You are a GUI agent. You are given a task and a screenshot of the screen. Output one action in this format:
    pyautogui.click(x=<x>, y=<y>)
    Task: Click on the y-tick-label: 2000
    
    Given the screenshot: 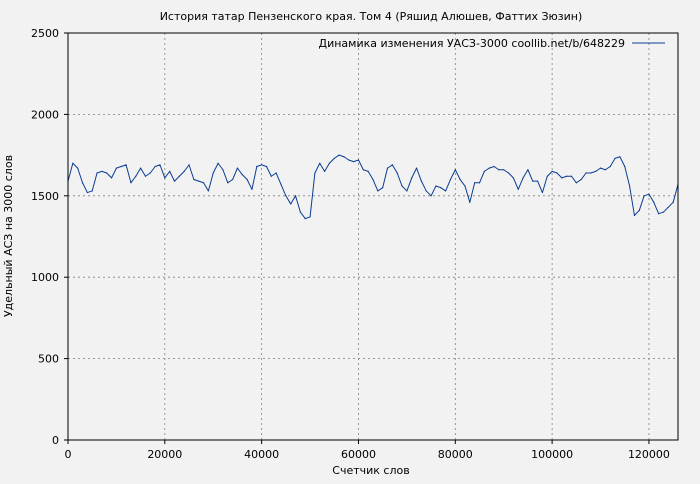 What is the action you would take?
    pyautogui.click(x=45, y=114)
    